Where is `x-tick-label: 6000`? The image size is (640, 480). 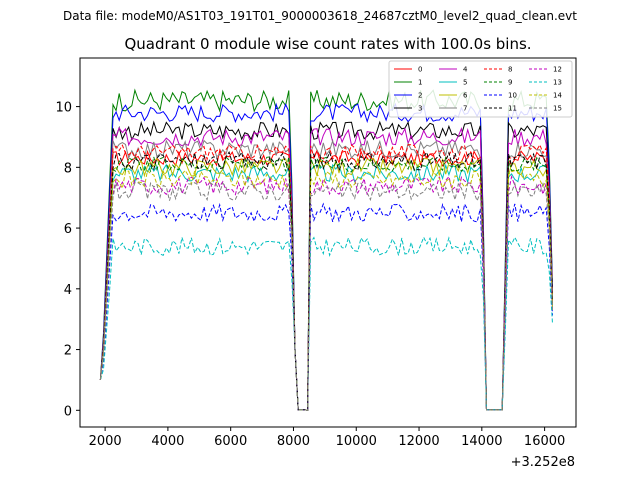 x-tick-label: 6000 is located at coordinates (230, 441).